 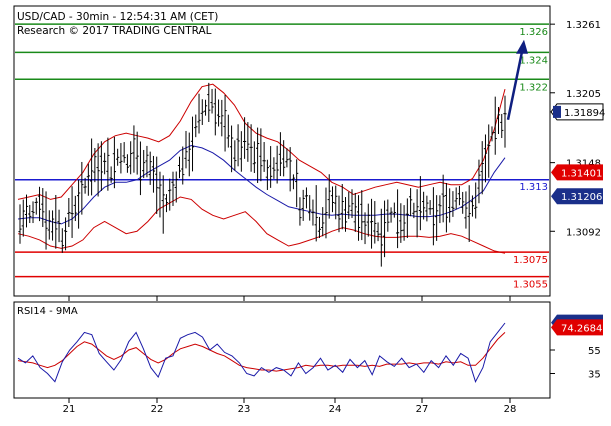 I want to click on svg-text: 1.31206, so click(x=581, y=197).